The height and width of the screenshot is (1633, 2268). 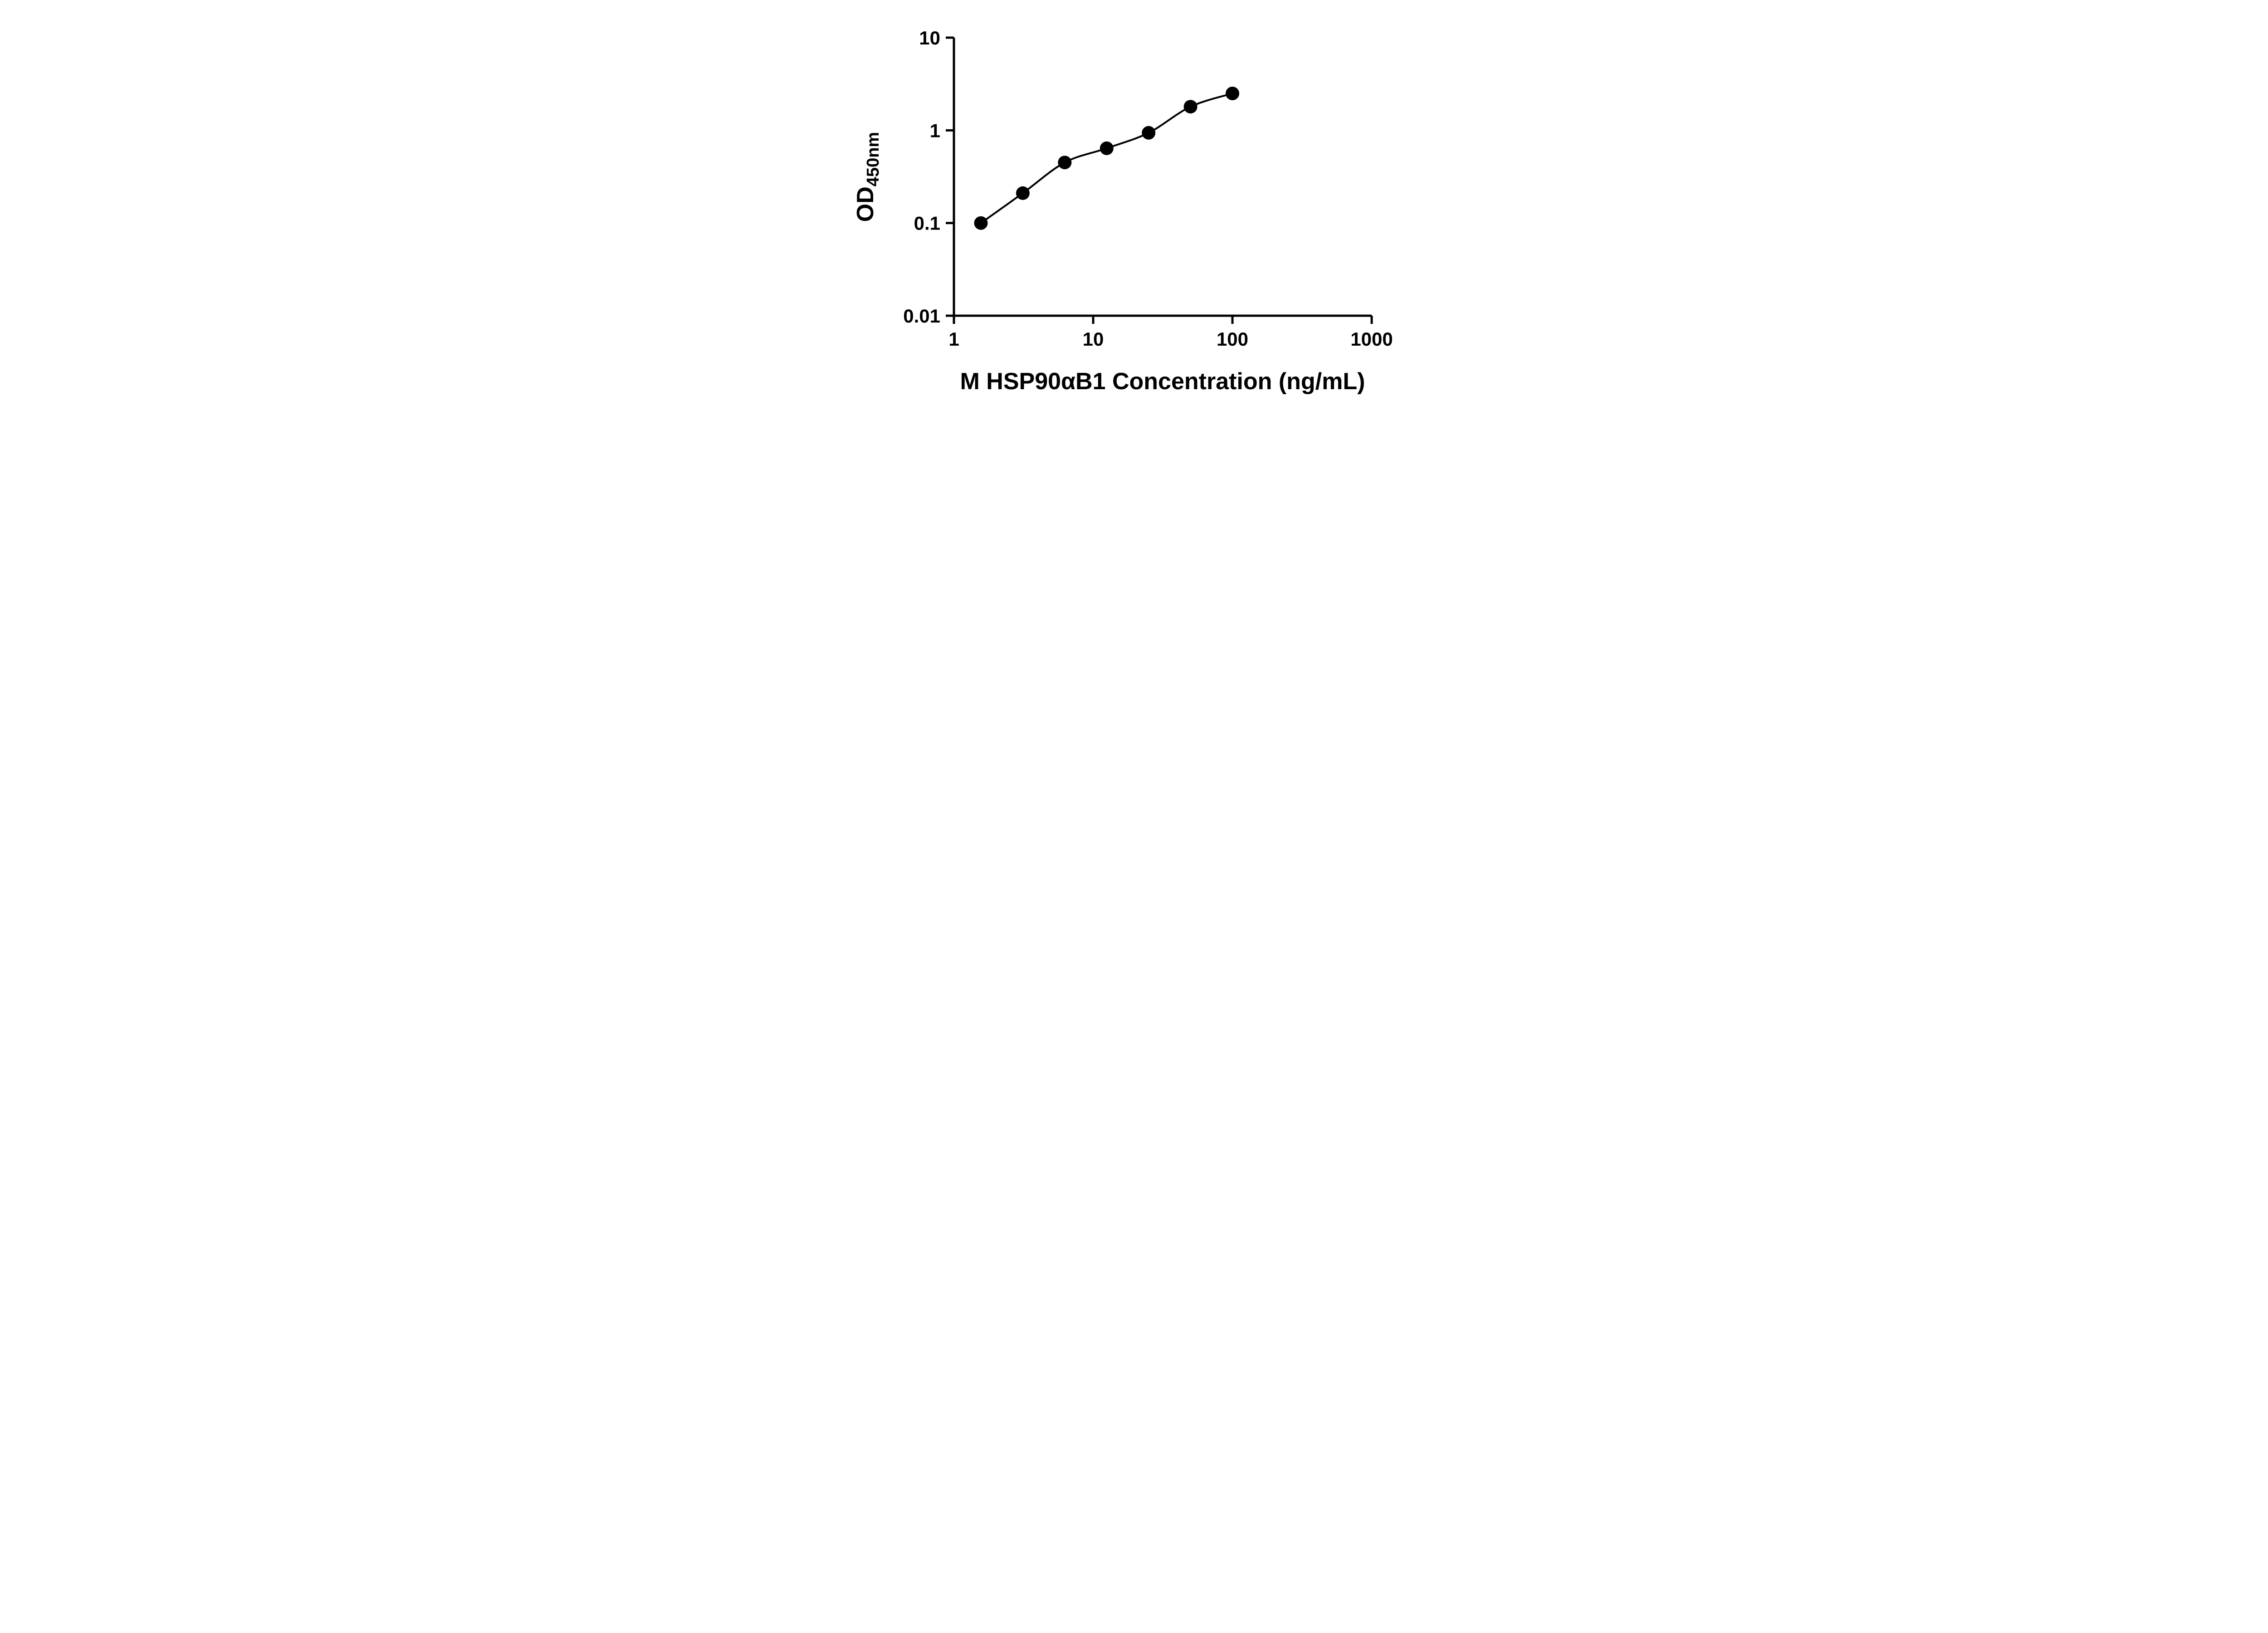 What do you see at coordinates (935, 130) in the screenshot?
I see `y-tick-label: 1` at bounding box center [935, 130].